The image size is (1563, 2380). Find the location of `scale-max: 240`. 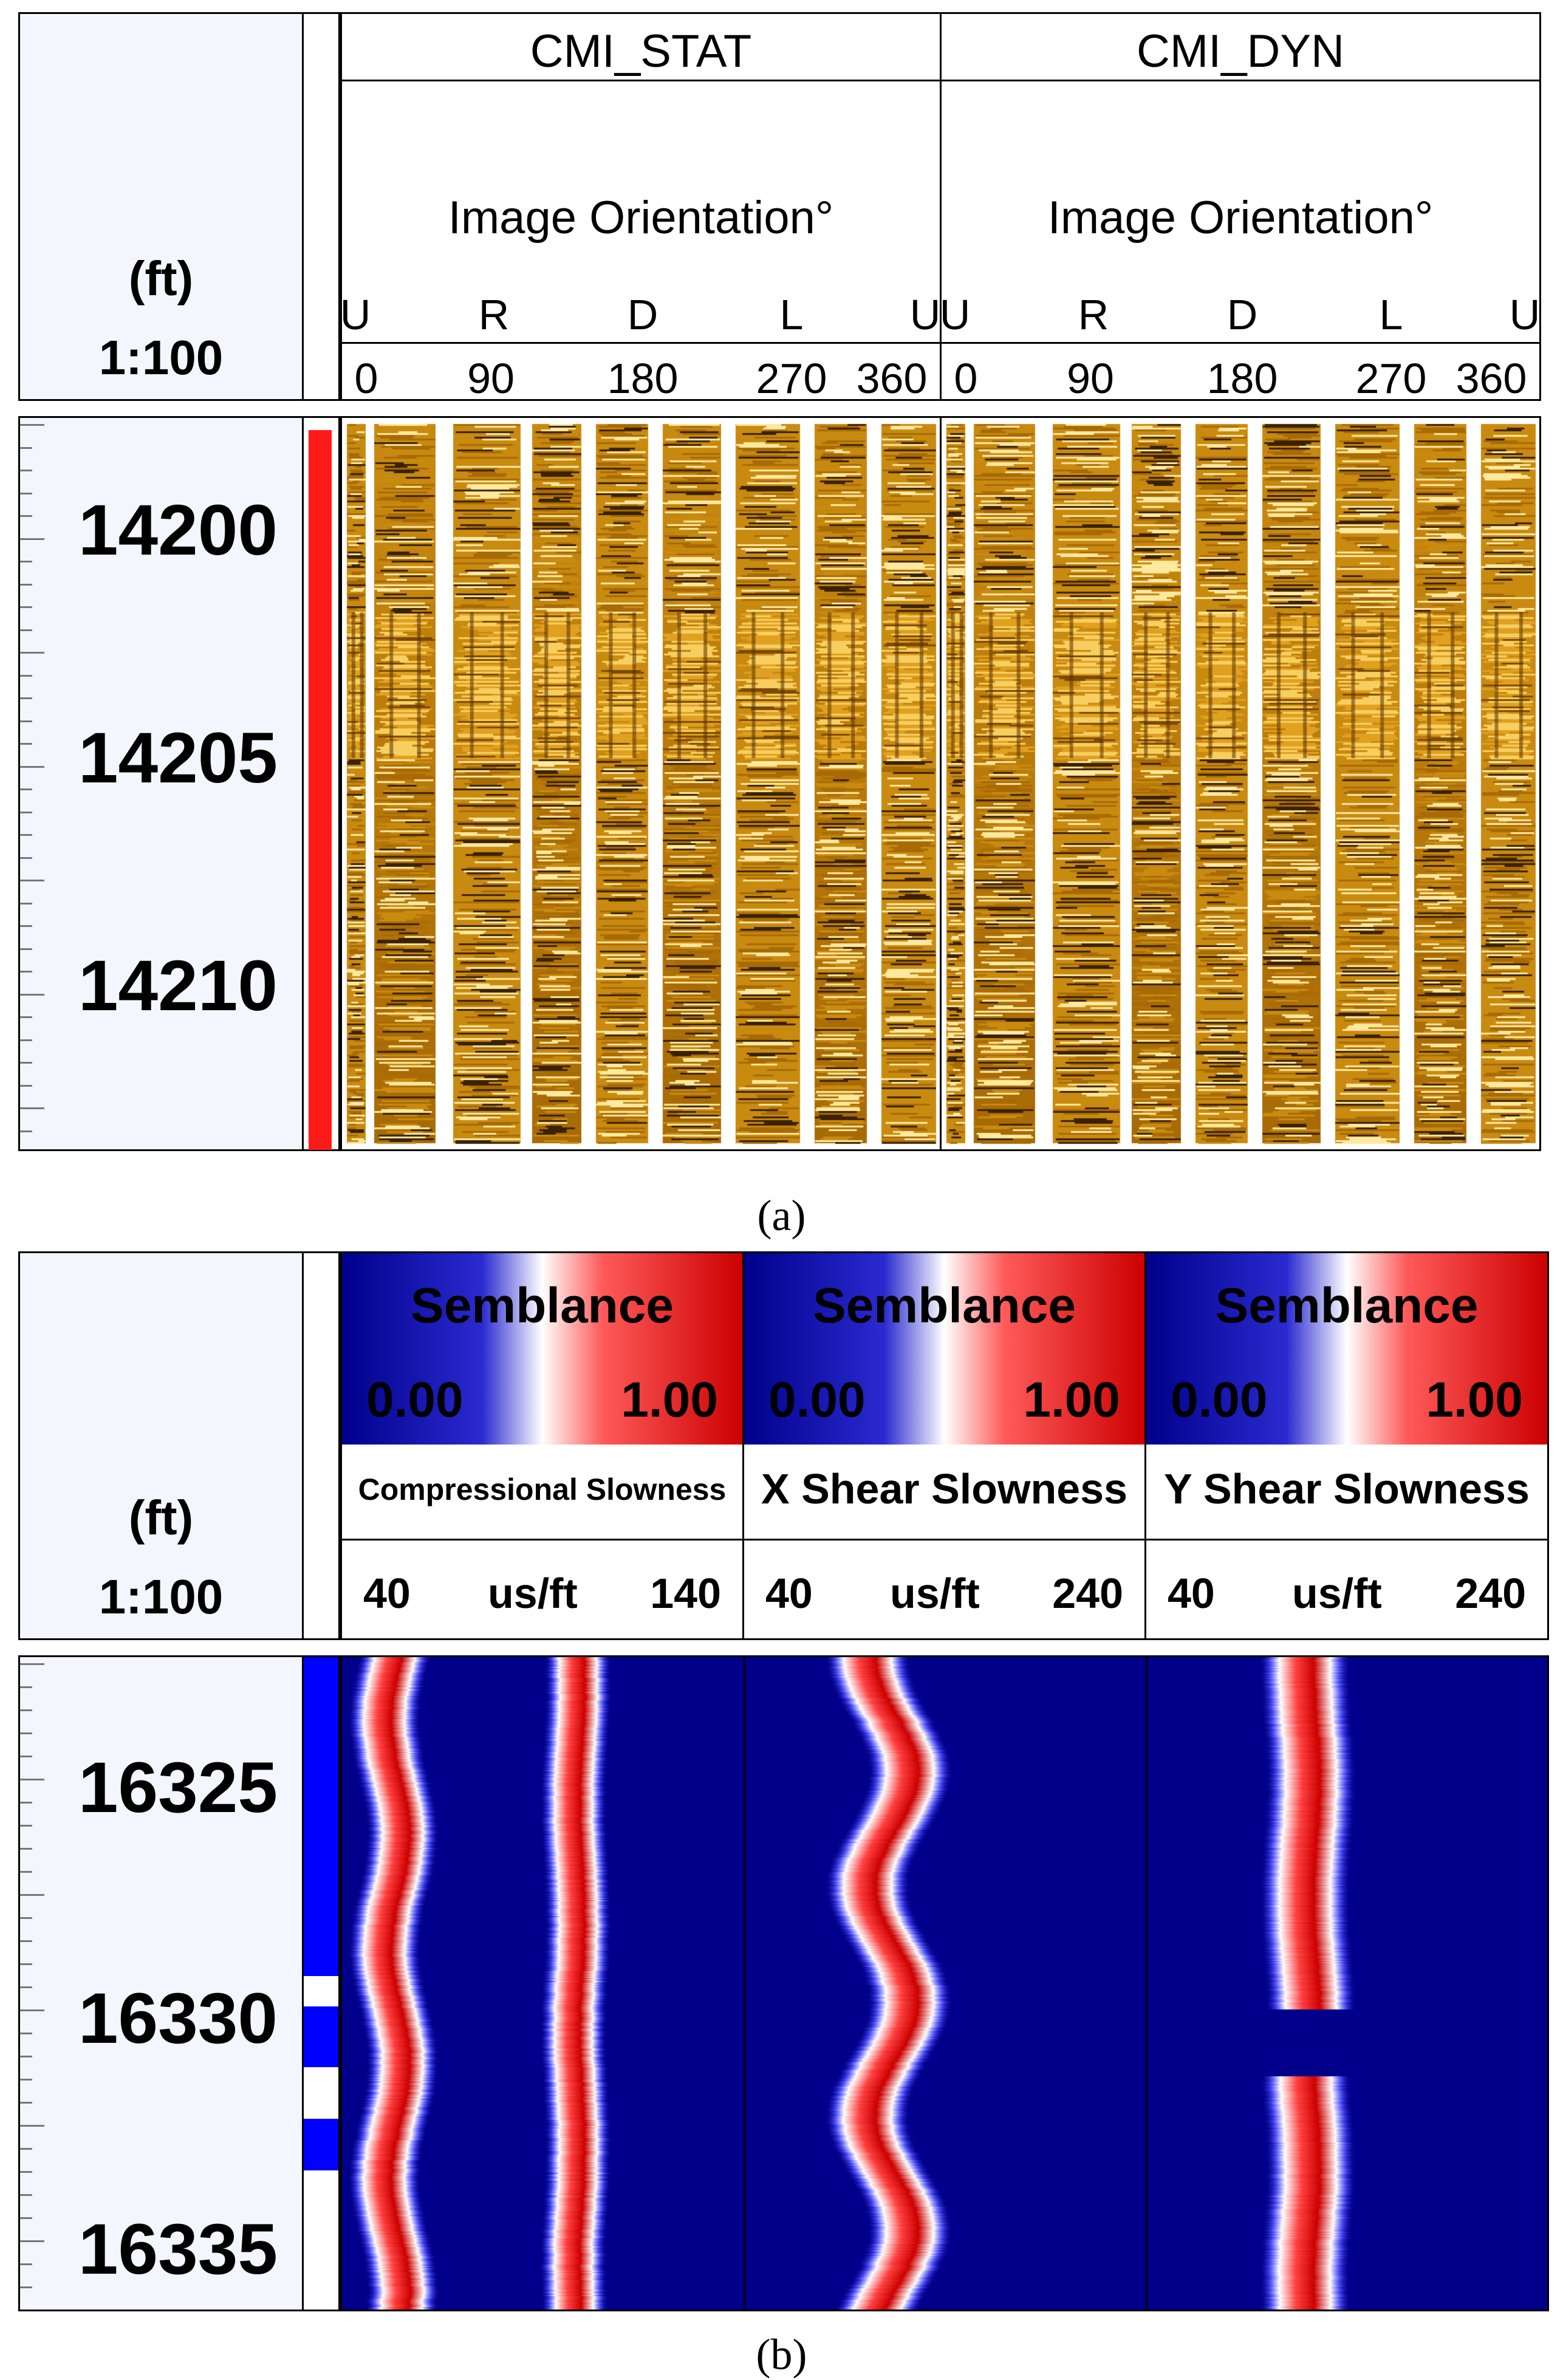

scale-max: 240 is located at coordinates (1490, 1593).